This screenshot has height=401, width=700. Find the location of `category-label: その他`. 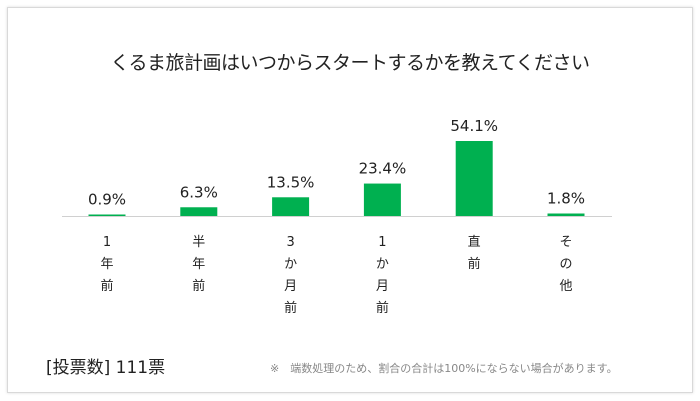

category-label: その他 is located at coordinates (566, 264).